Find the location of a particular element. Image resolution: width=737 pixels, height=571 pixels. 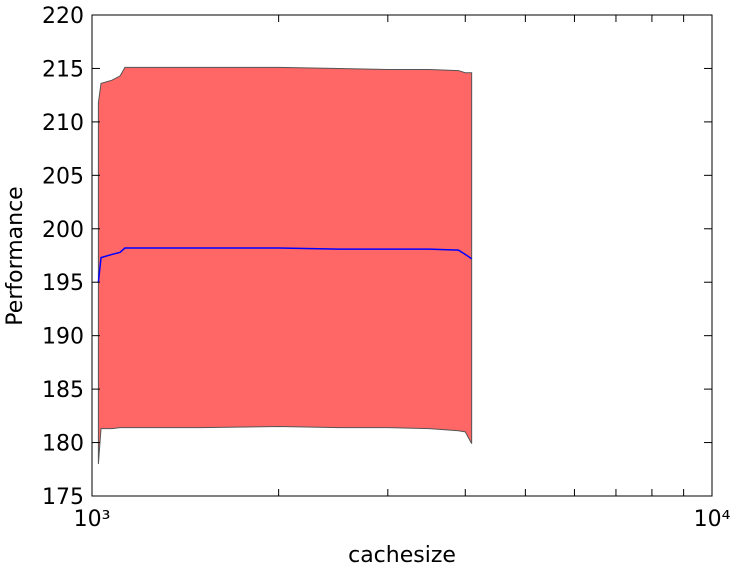

y-tick-label: 220 is located at coordinates (63, 16).